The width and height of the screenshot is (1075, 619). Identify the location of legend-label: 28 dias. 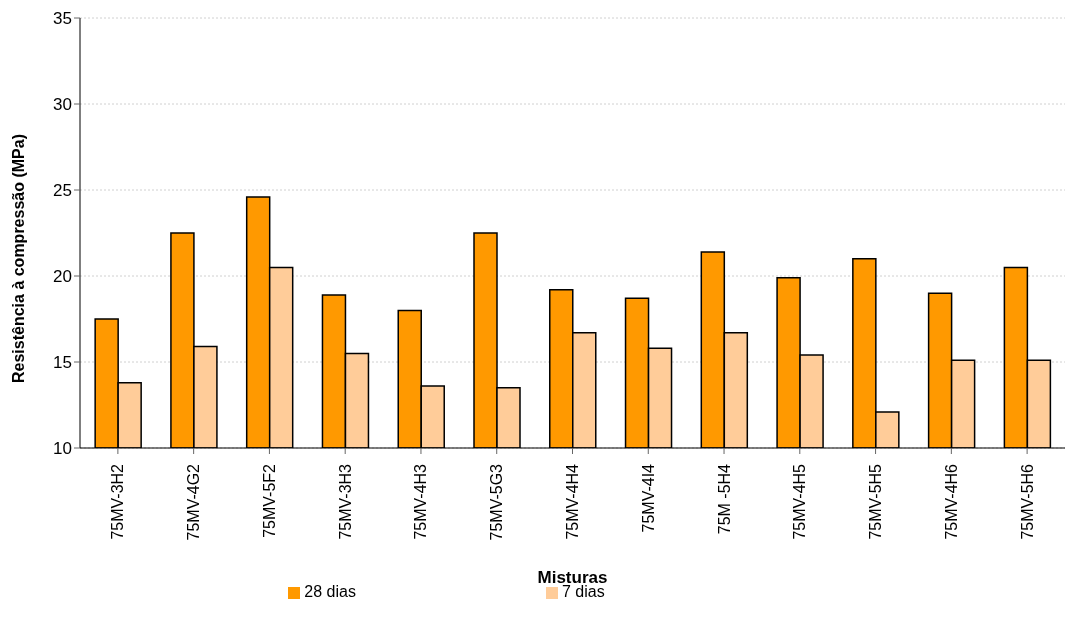
(330, 591).